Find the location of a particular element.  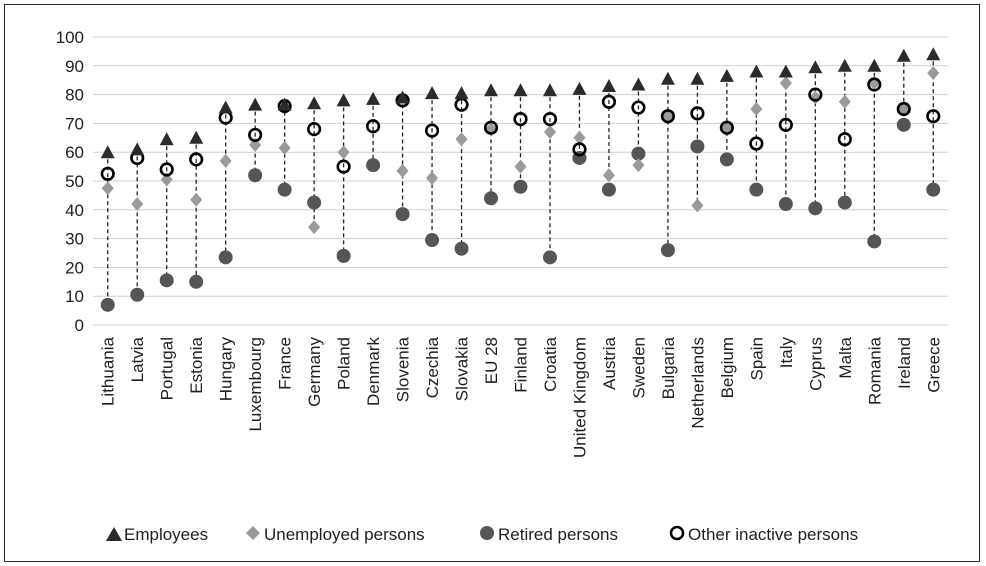

x-tick-label: Czechia is located at coordinates (432, 367).